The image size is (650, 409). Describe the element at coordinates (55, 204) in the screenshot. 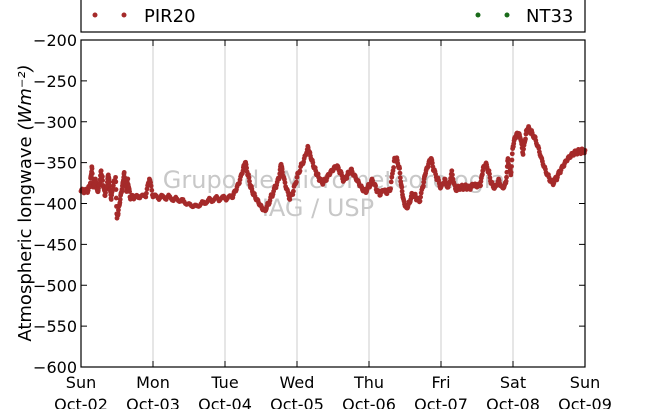

I see `y-tick-label-4: −400` at that location.